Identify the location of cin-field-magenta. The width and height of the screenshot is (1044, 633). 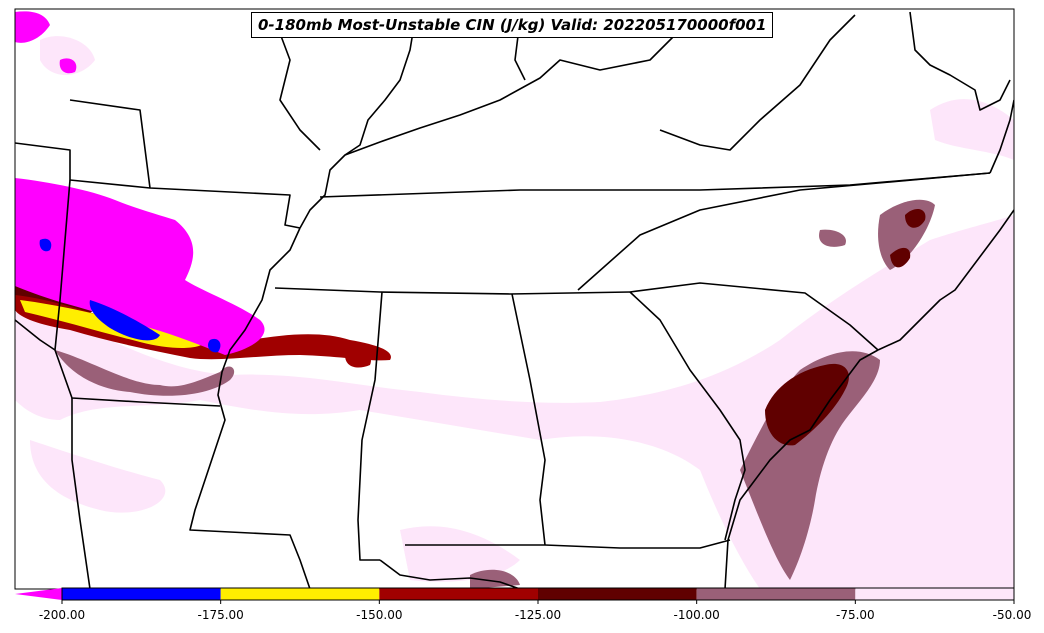
(140, 183).